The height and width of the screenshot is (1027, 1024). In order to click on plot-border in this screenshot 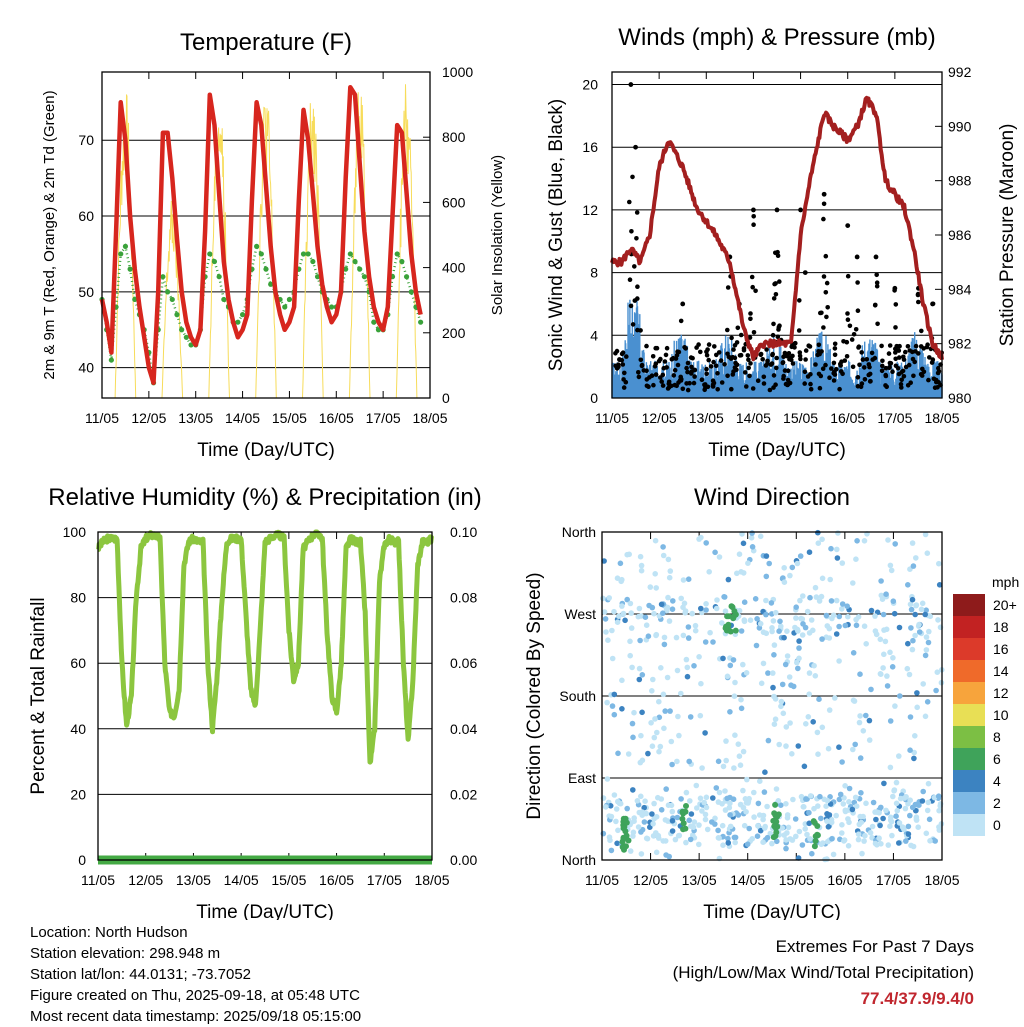, I will do `click(265, 696)`.